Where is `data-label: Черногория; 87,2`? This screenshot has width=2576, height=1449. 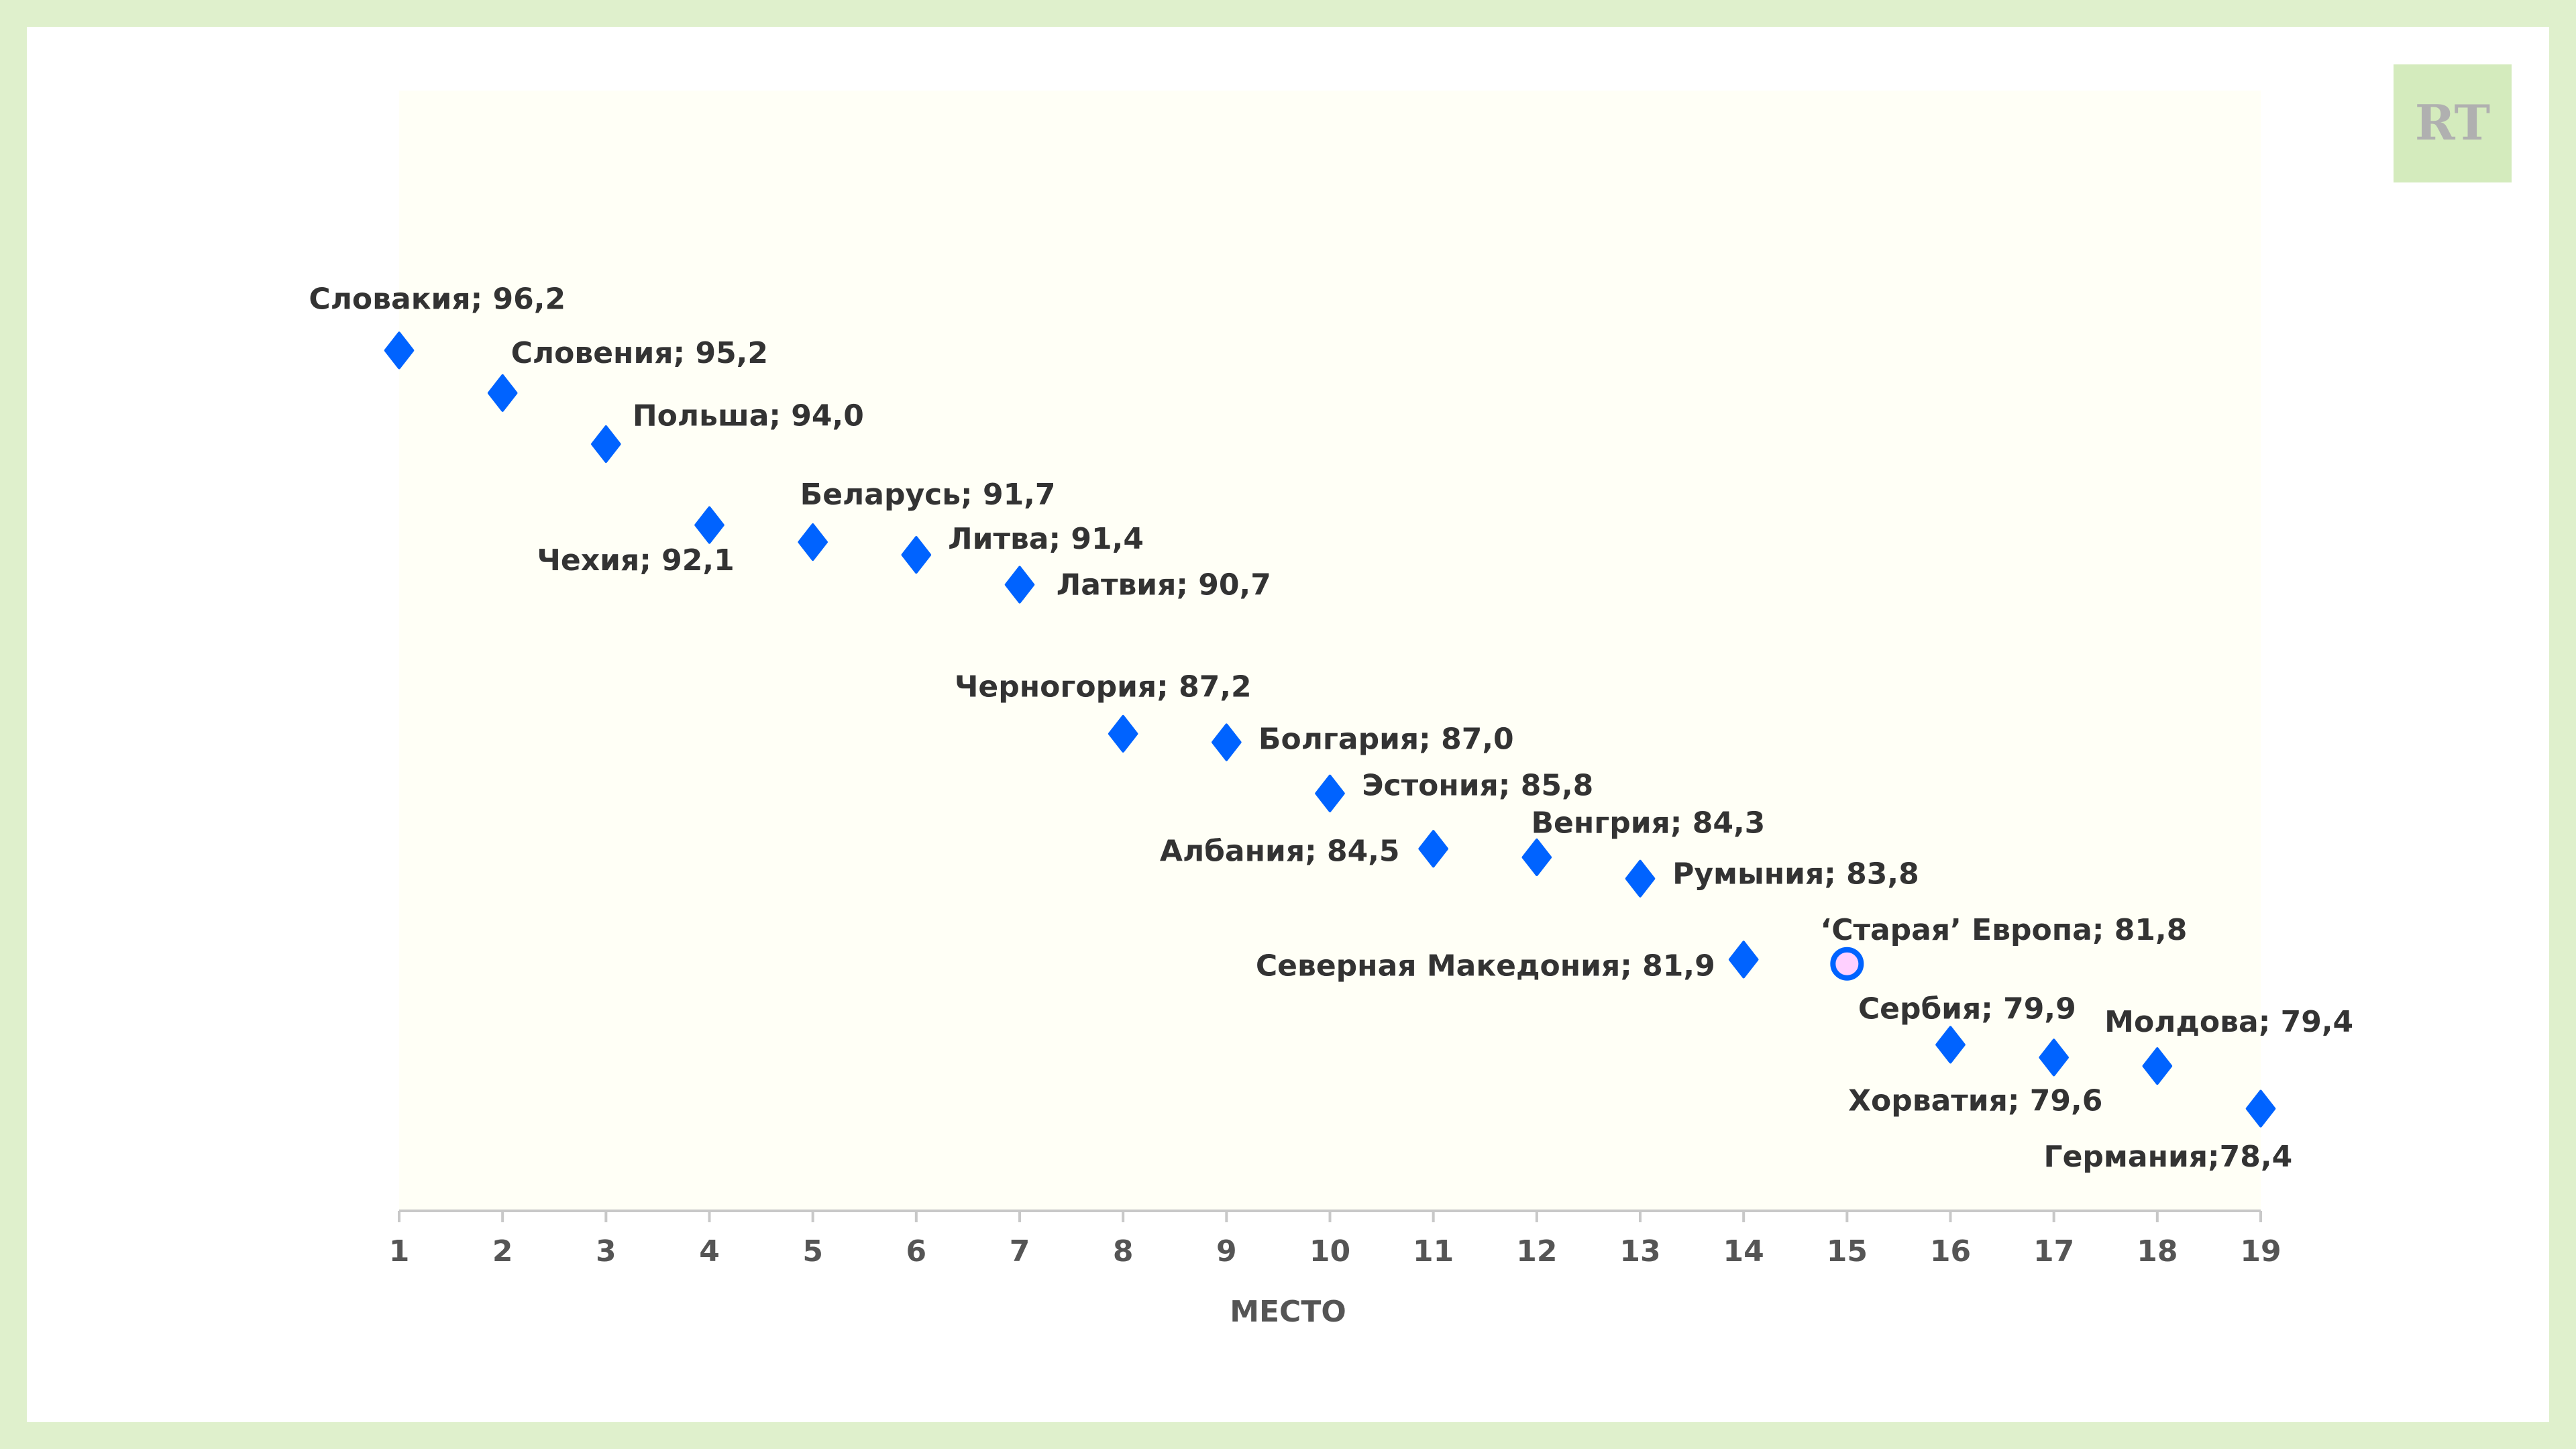
data-label: Черногория; 87,2 is located at coordinates (1103, 686).